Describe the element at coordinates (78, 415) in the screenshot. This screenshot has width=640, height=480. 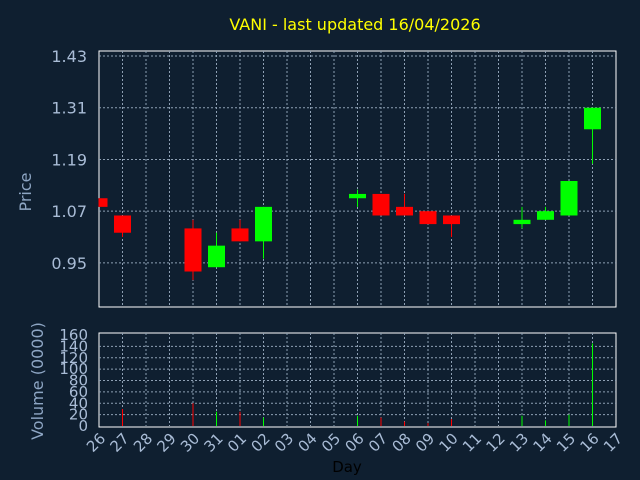
I see `volume-tick-label: 20` at that location.